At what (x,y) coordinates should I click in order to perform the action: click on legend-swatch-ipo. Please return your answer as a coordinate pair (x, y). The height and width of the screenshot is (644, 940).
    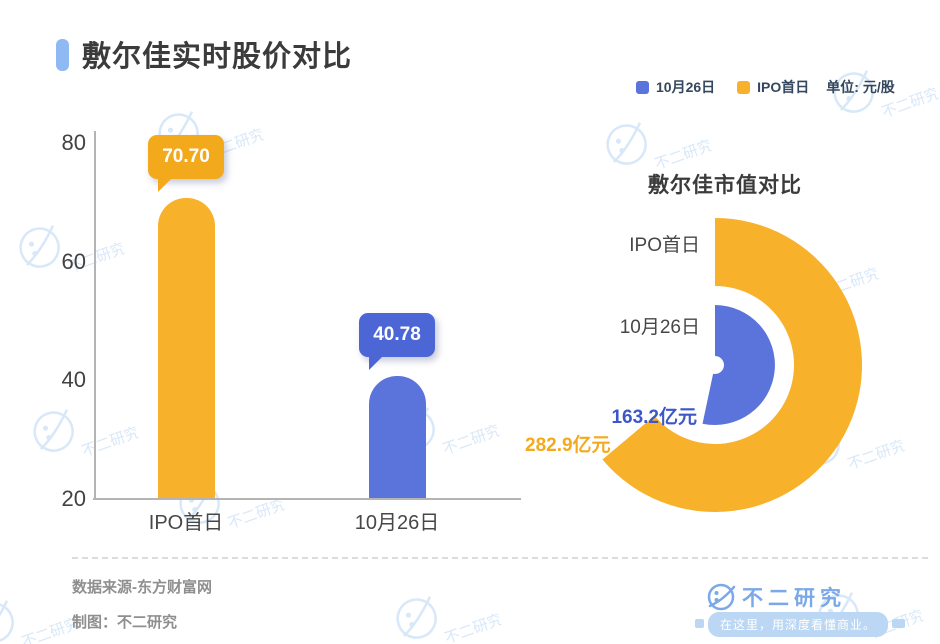
    Looking at the image, I should click on (744, 87).